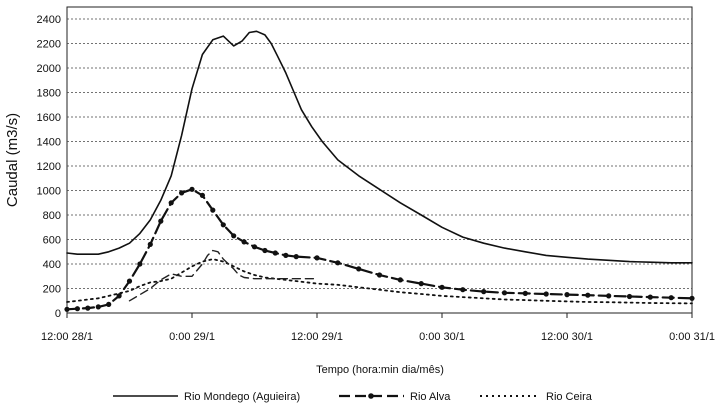  I want to click on y-tick-label: 1400, so click(49, 143).